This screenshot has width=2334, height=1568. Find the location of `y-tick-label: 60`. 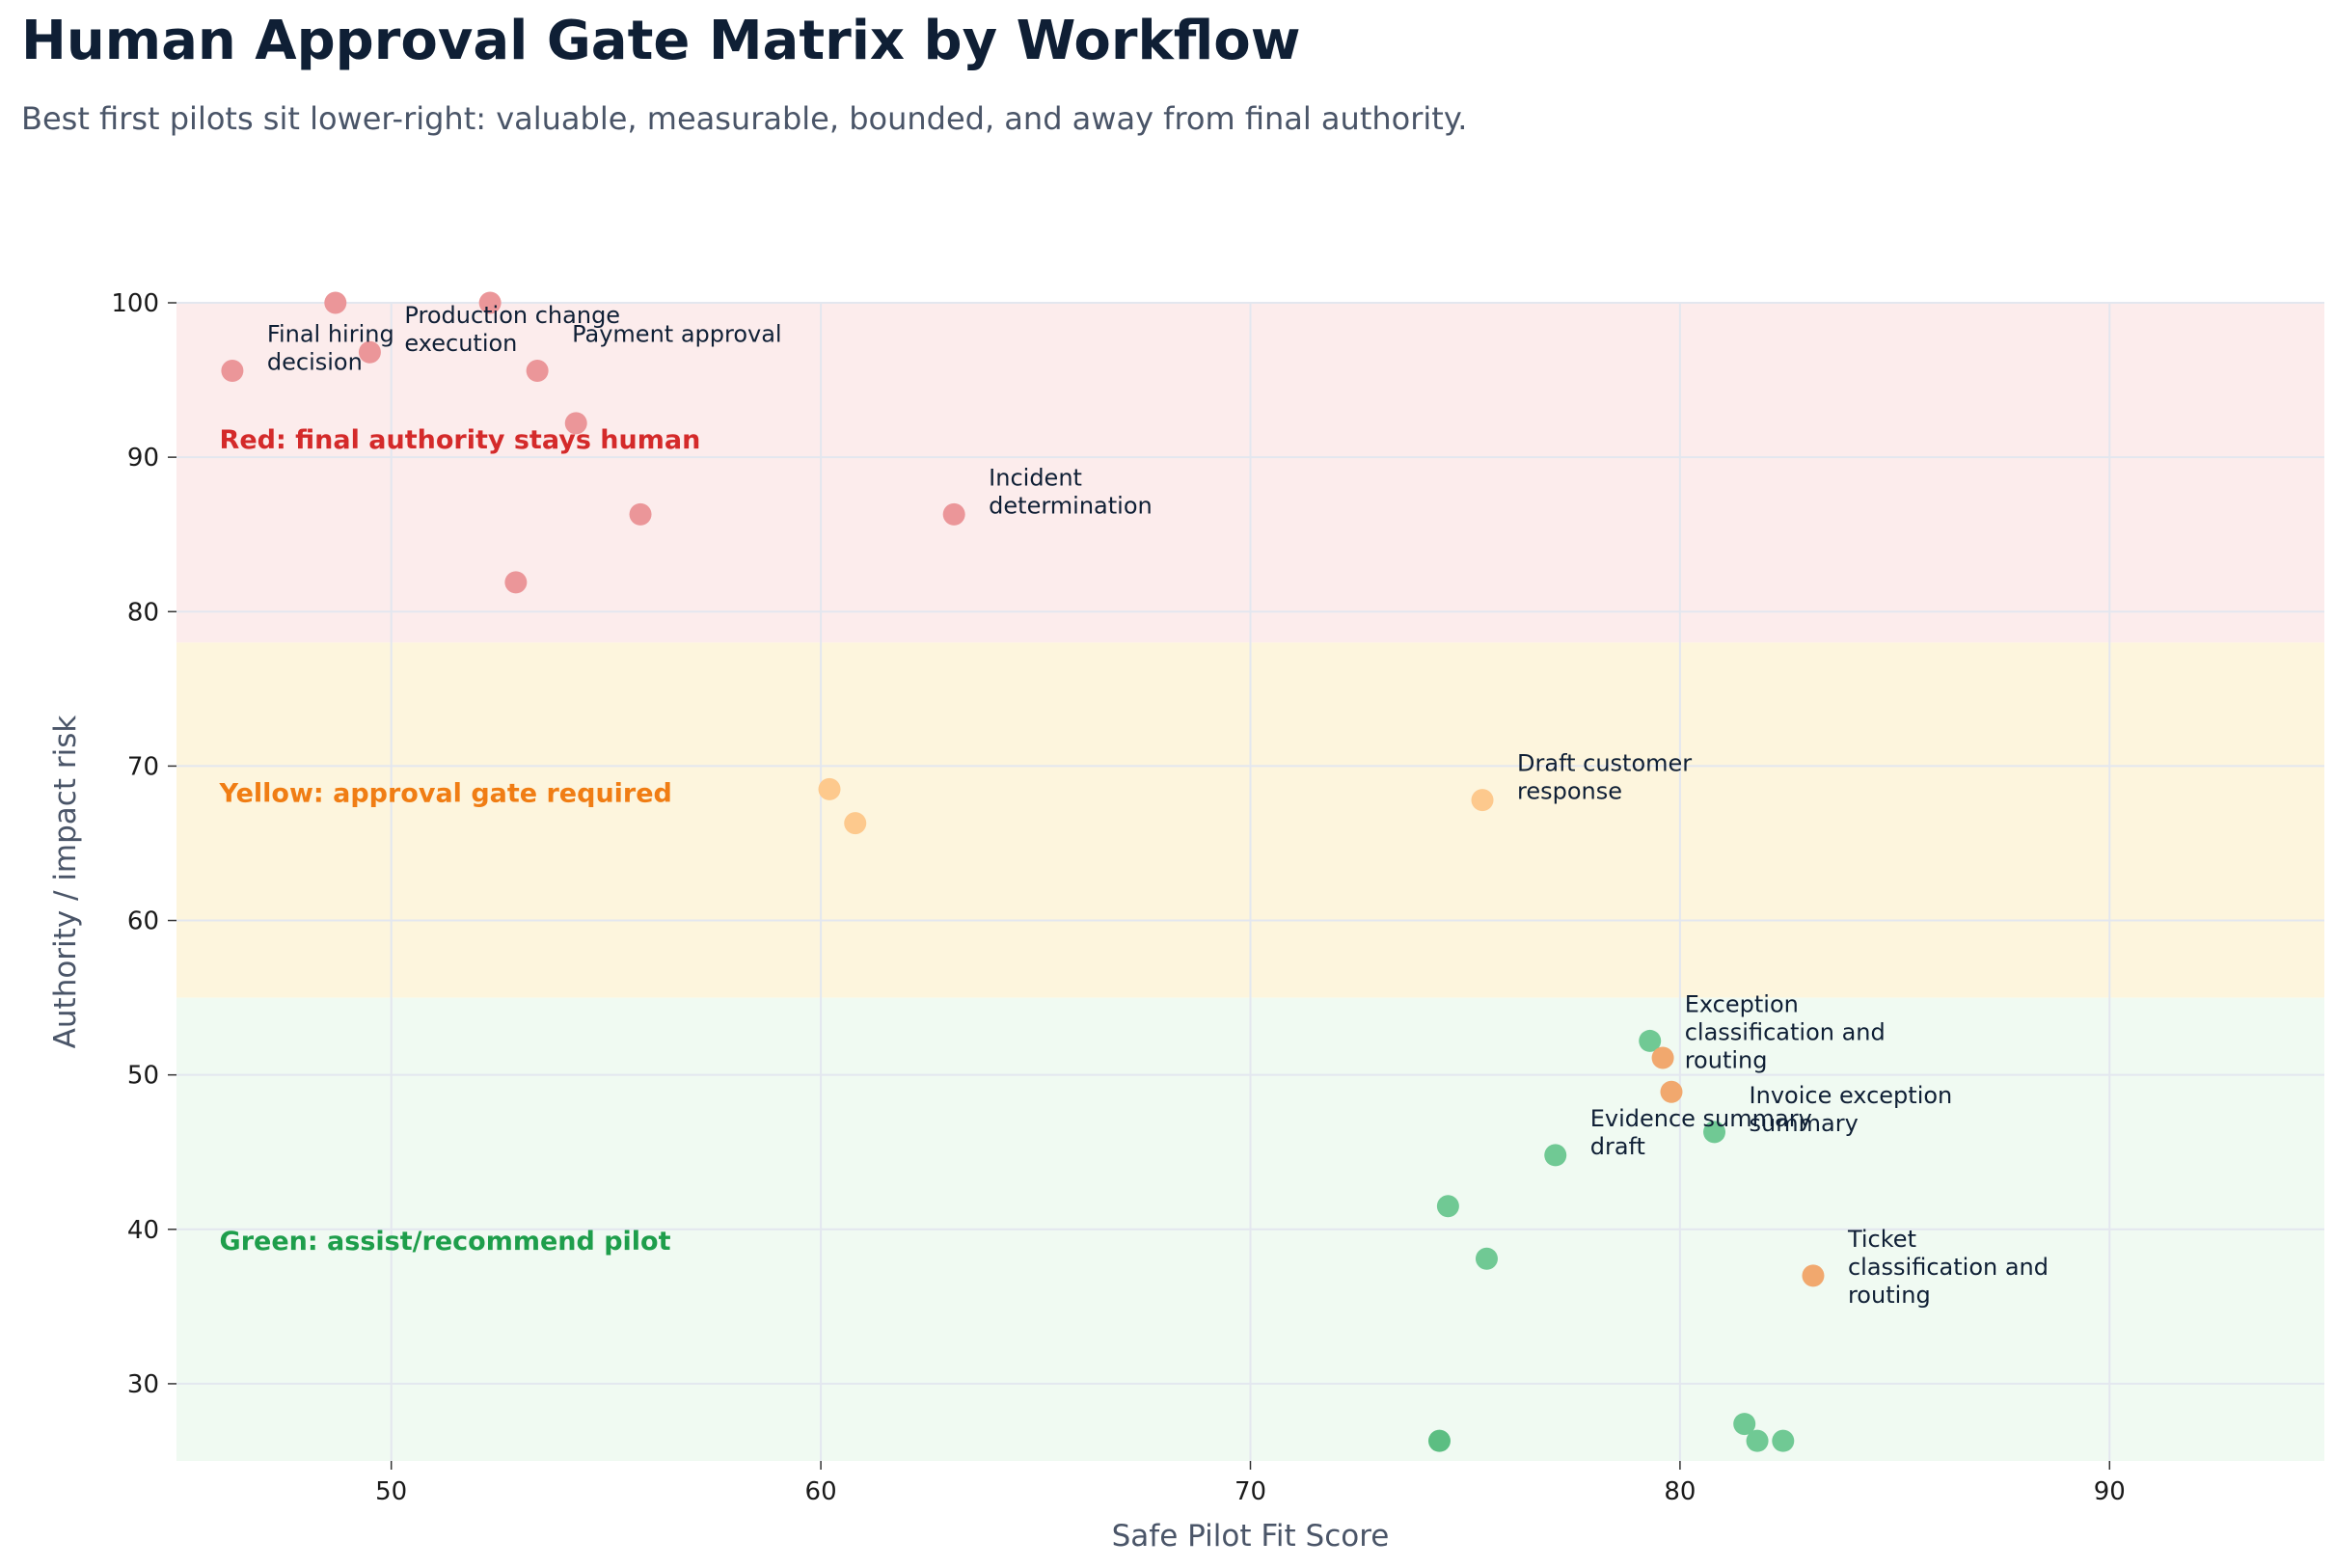

y-tick-label: 60 is located at coordinates (143, 922).